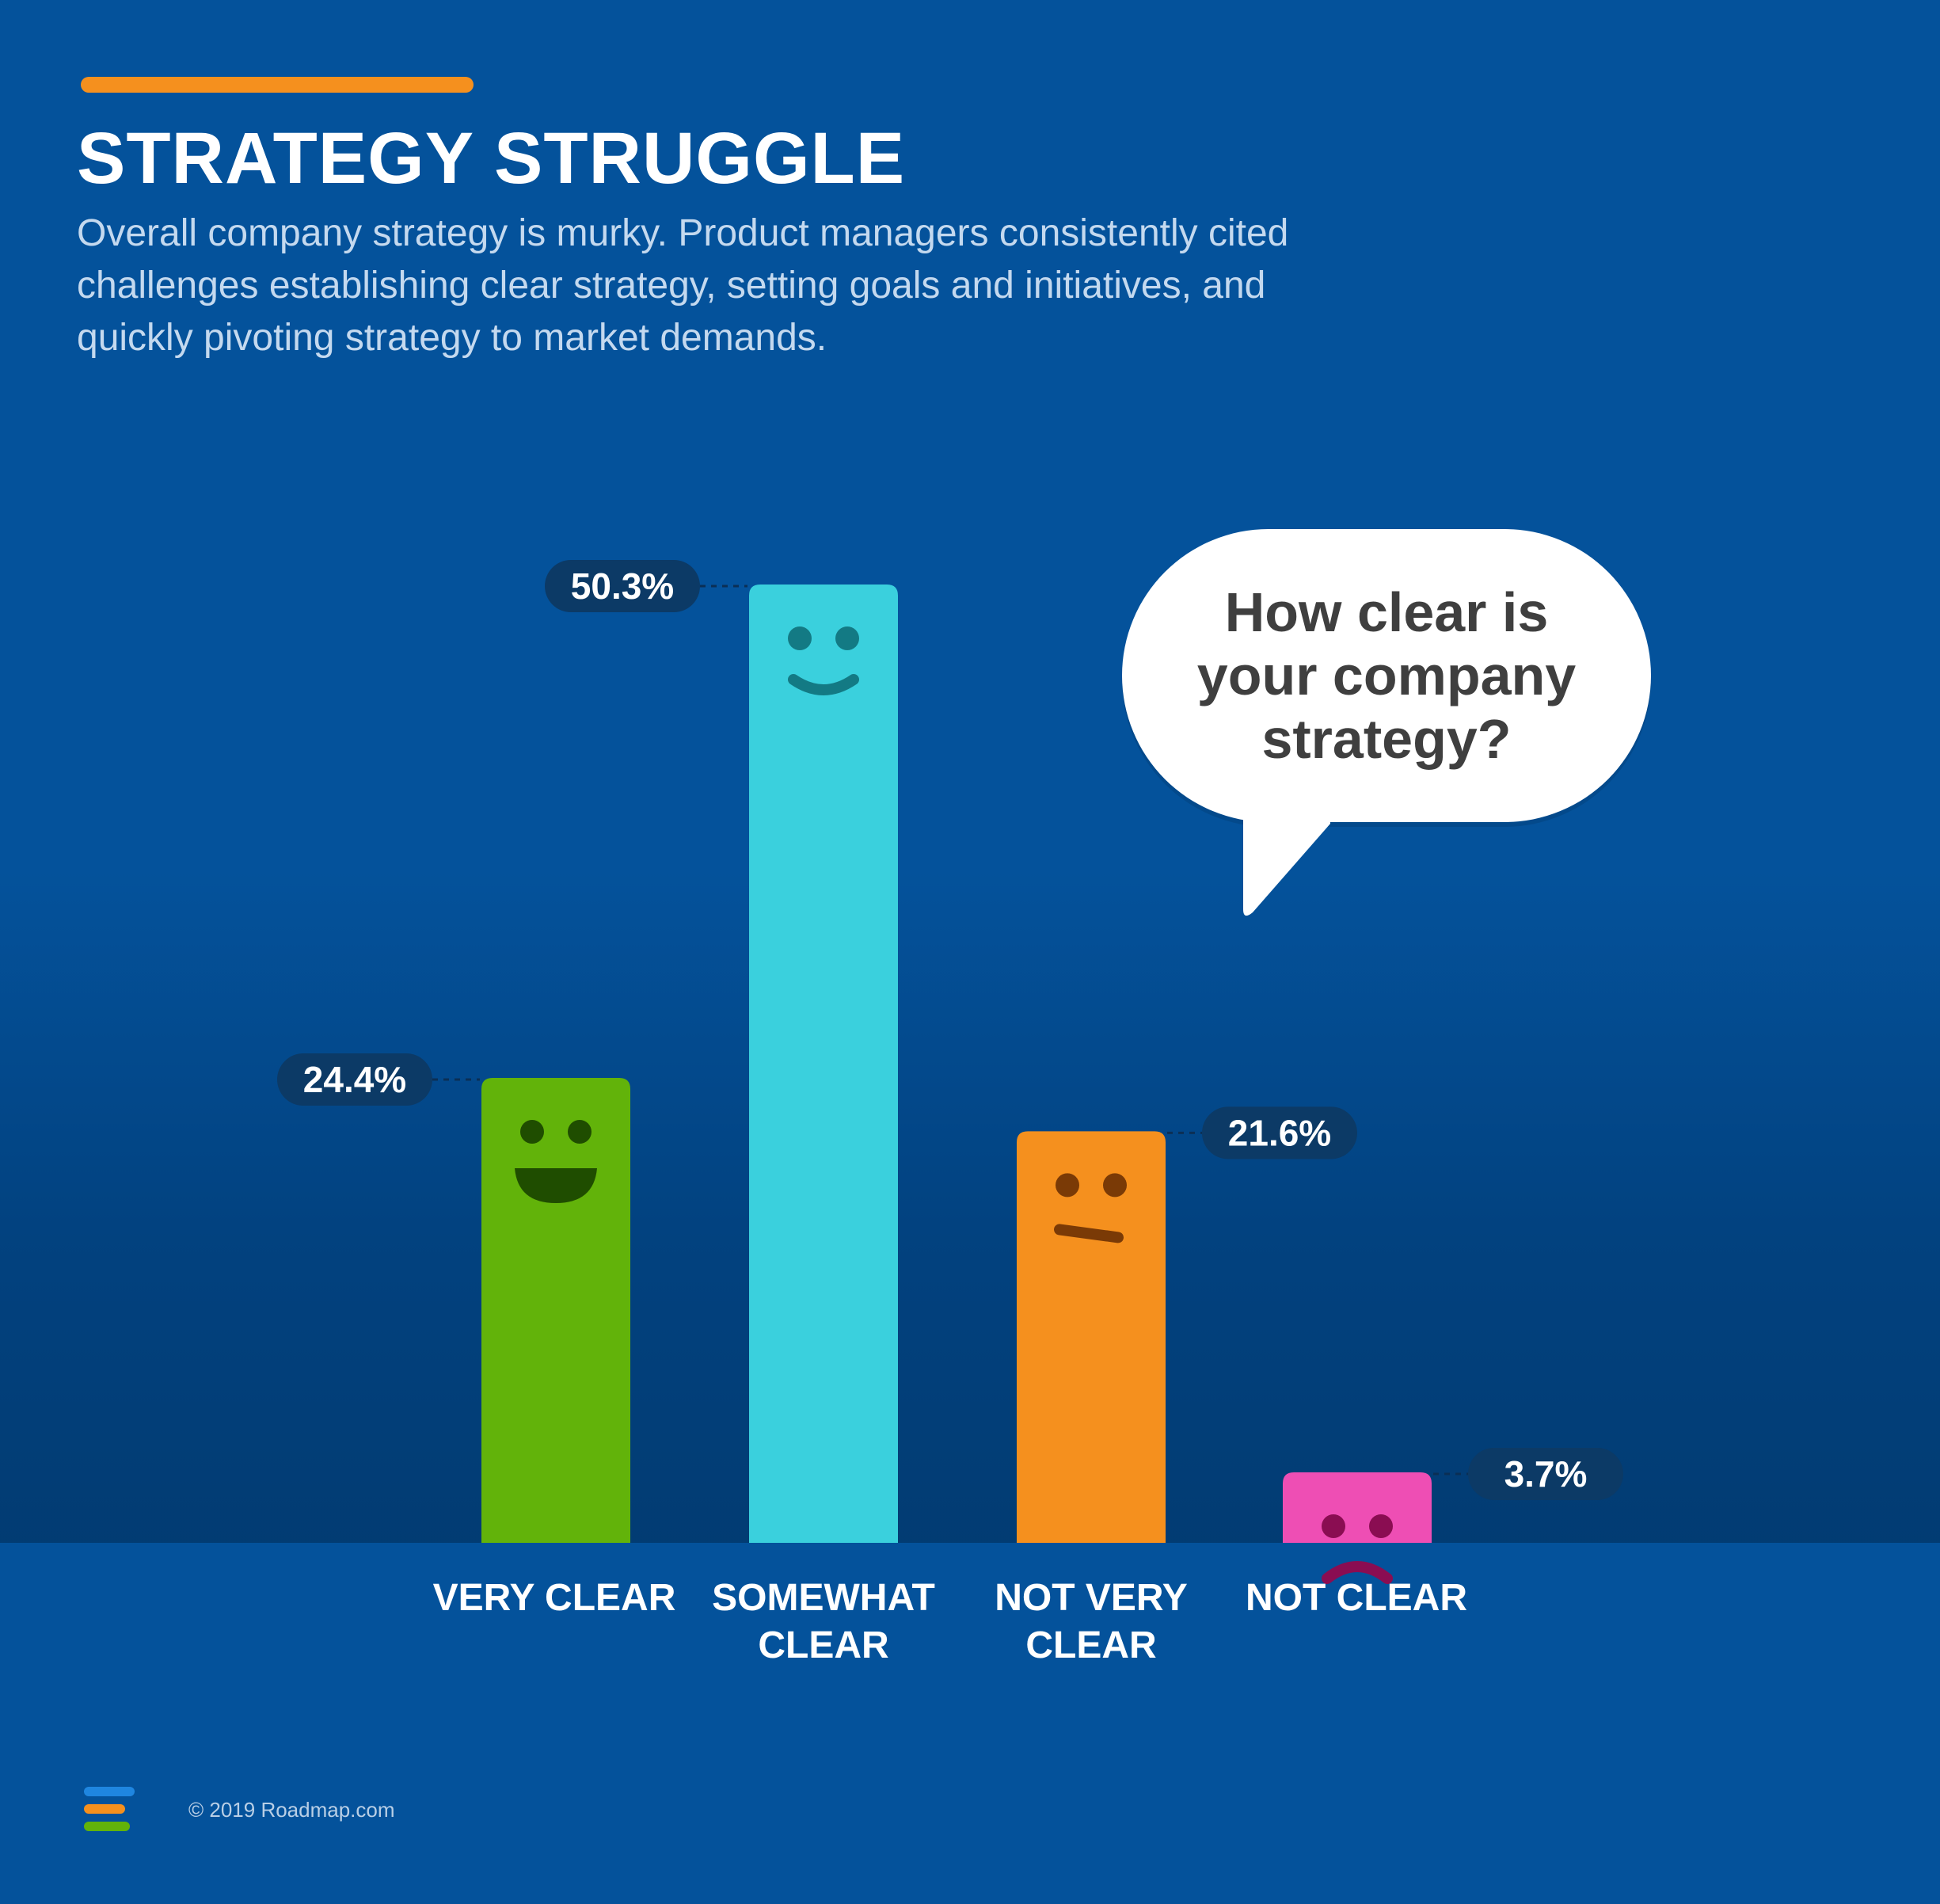  I want to click on bubble-question: How clear is your company strategy?, so click(1386, 675).